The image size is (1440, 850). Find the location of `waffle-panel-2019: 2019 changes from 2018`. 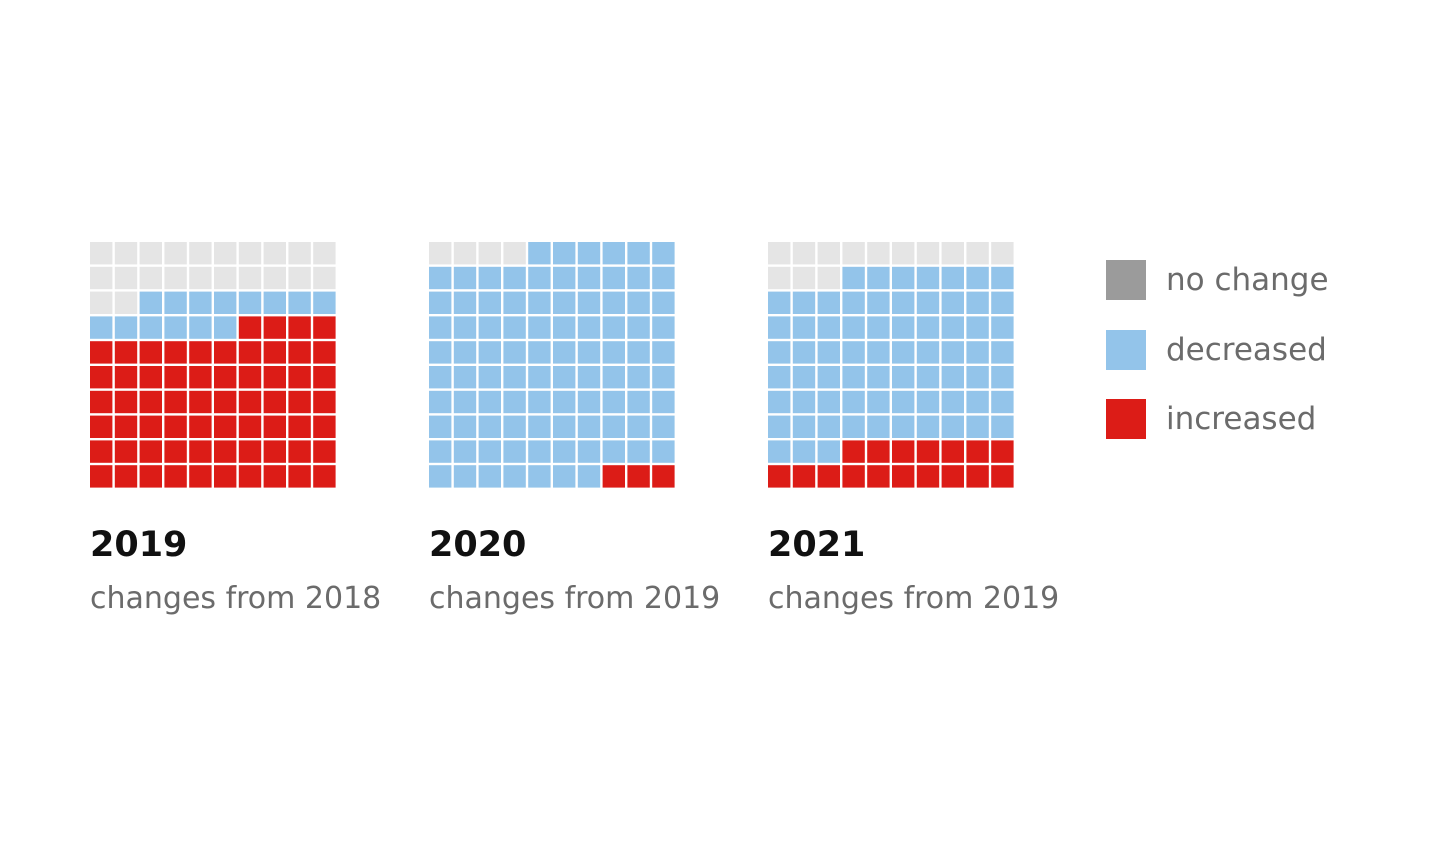

waffle-panel-2019: 2019 changes from 2018 is located at coordinates (255, 429).